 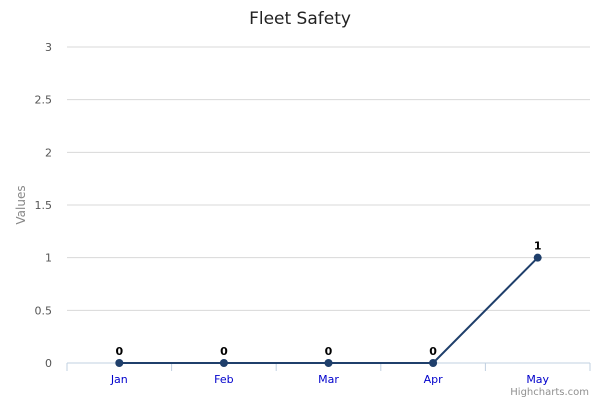 What do you see at coordinates (300, 19) in the screenshot?
I see `chart-title: Fleet Safety` at bounding box center [300, 19].